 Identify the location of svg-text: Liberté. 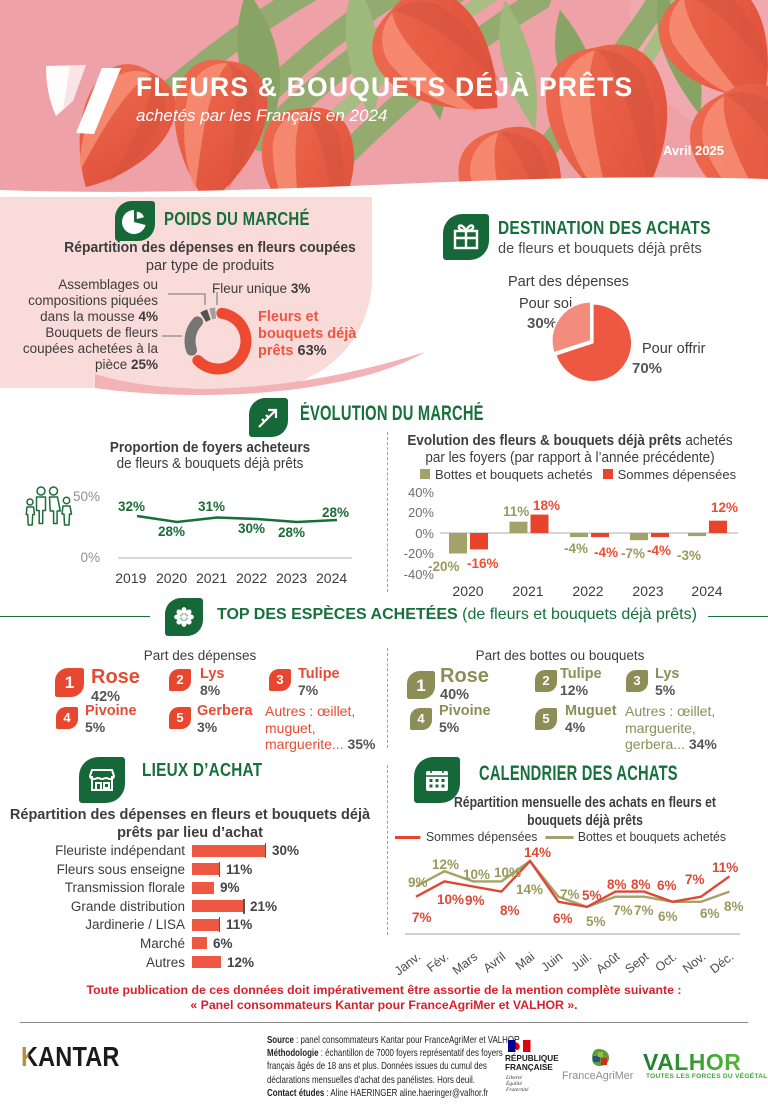
(513, 1078).